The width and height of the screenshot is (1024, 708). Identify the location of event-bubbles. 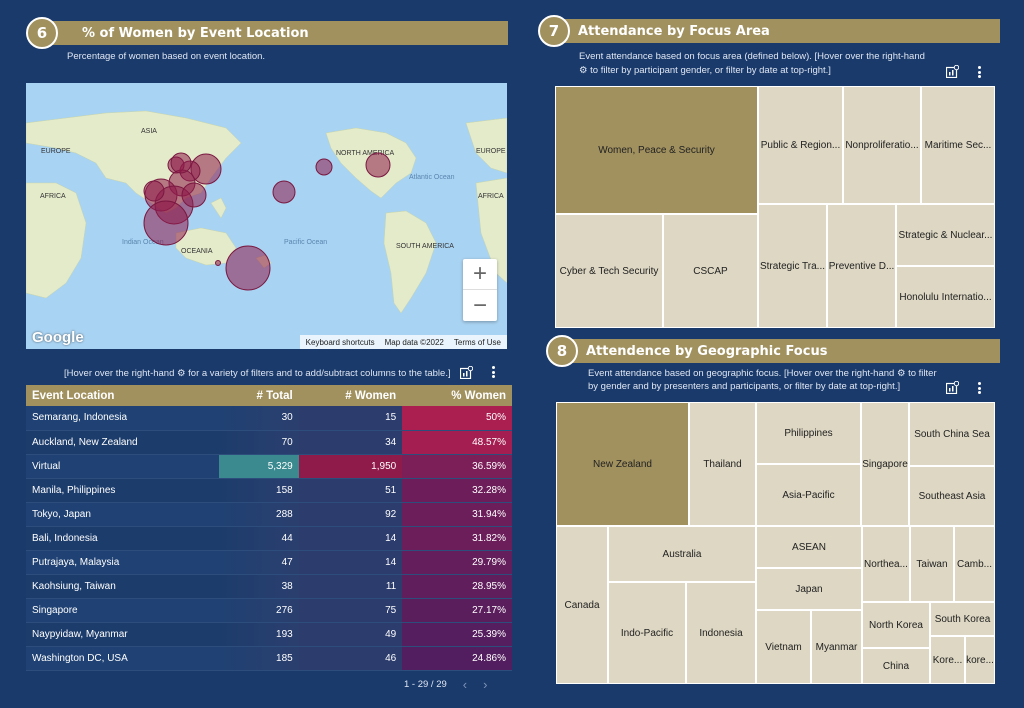
(267, 221).